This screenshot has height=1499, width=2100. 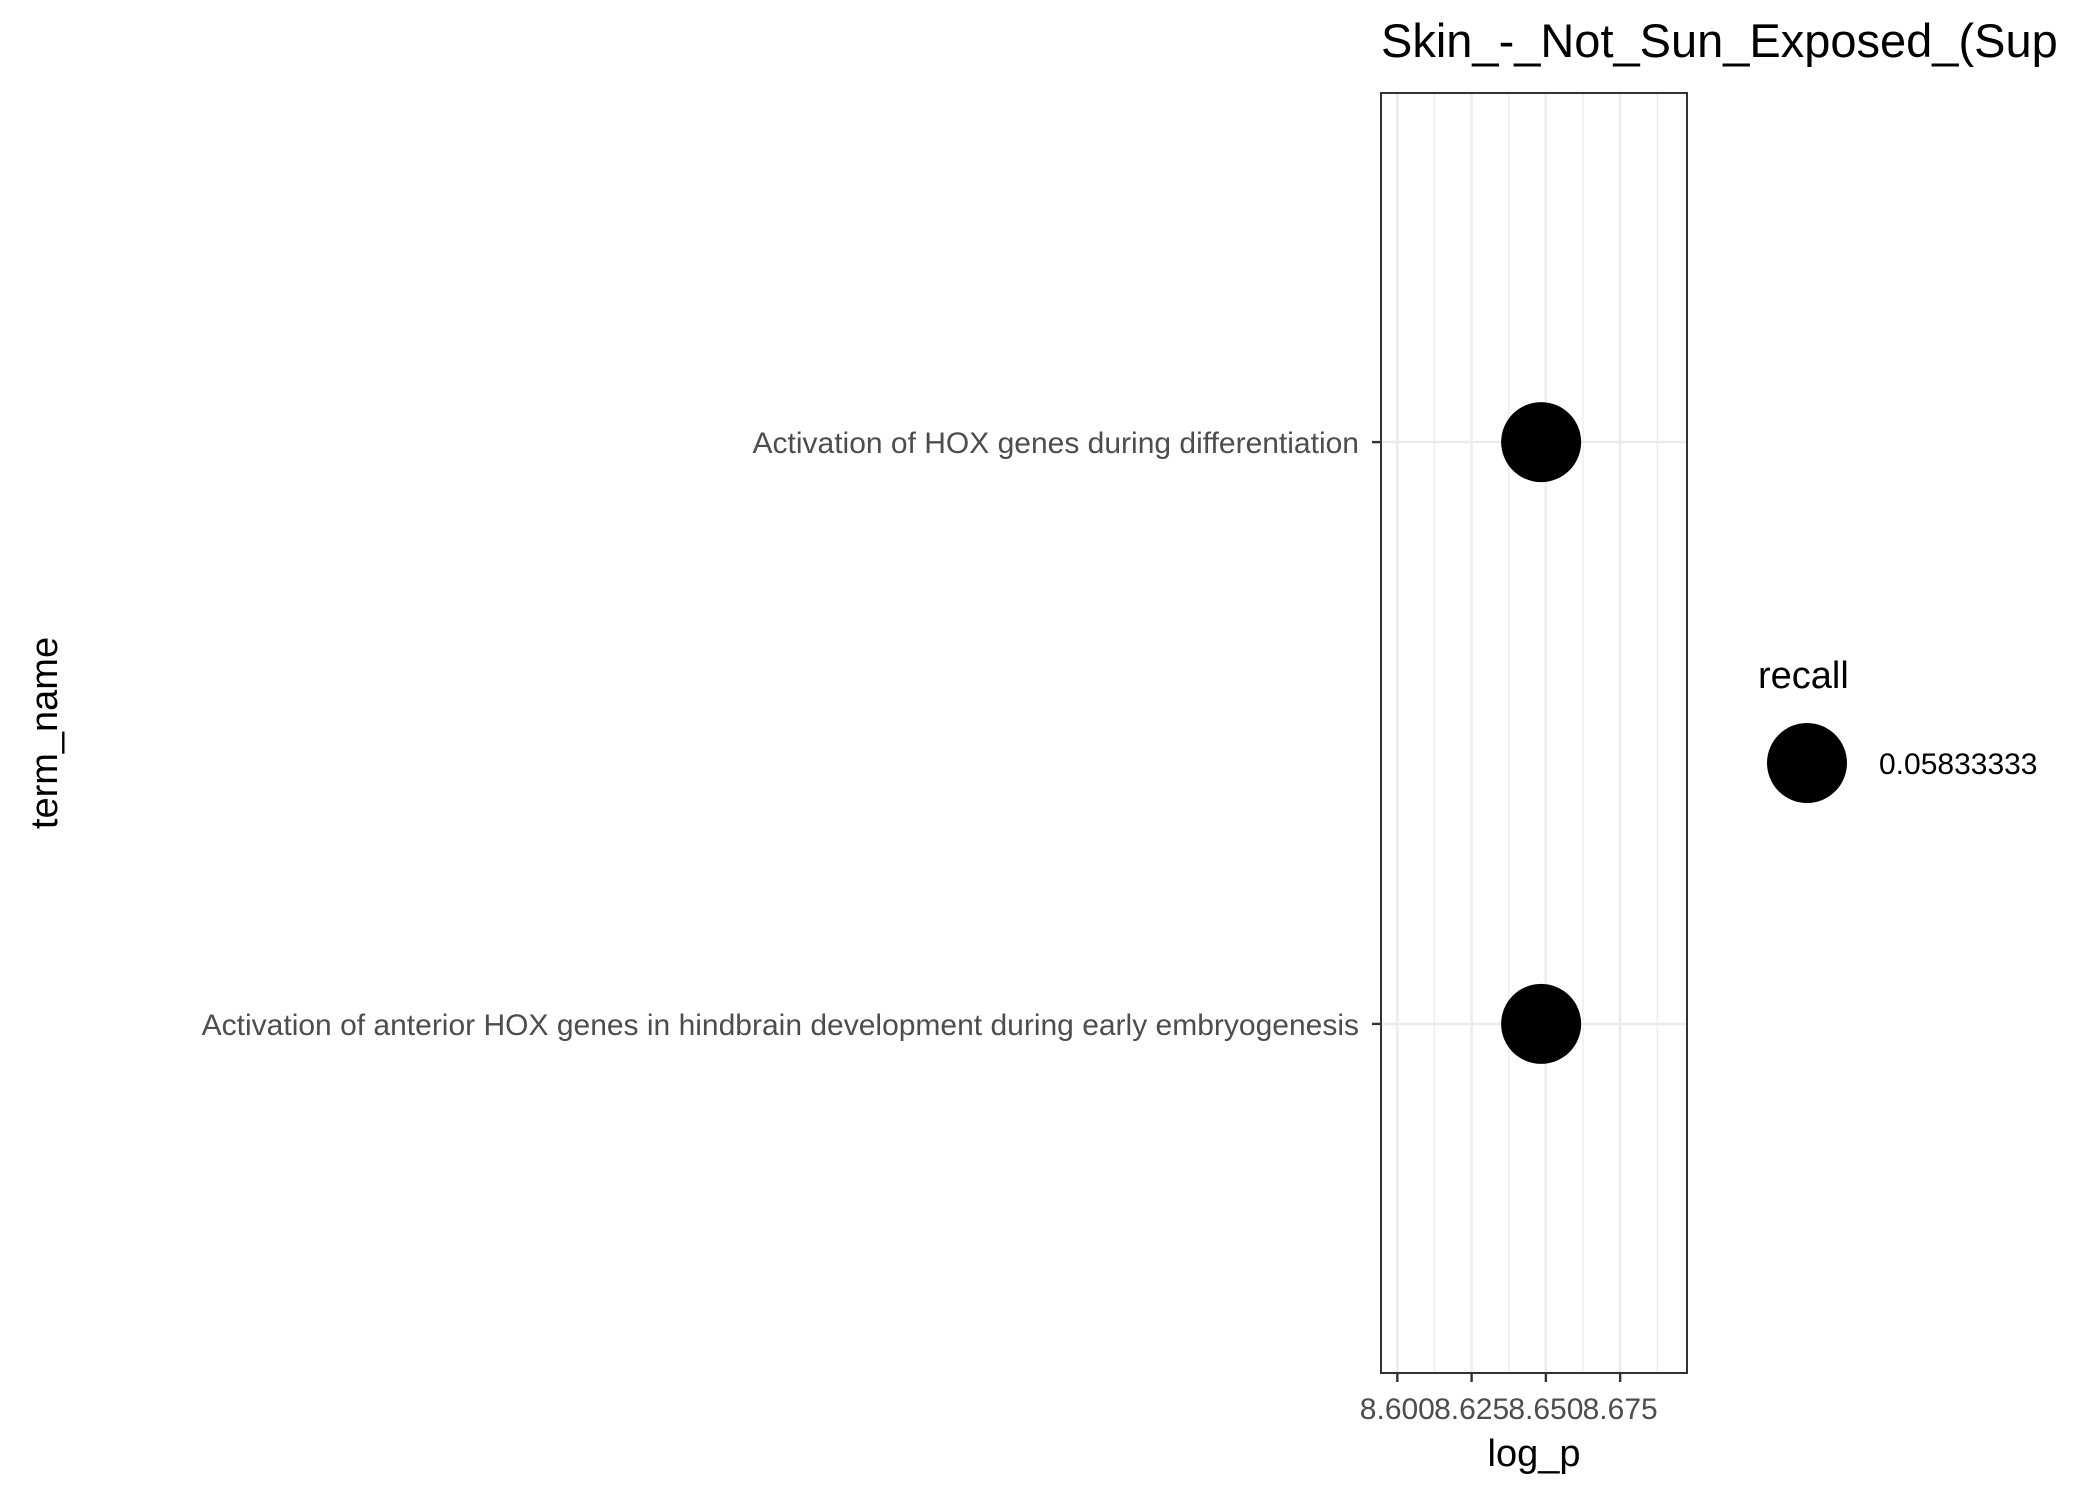 I want to click on grid-minor-lines, so click(x=1545, y=733).